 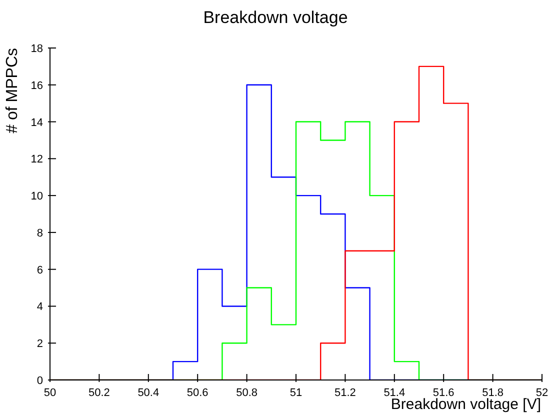 What do you see at coordinates (36, 122) in the screenshot?
I see `y-tick-label: 14` at bounding box center [36, 122].